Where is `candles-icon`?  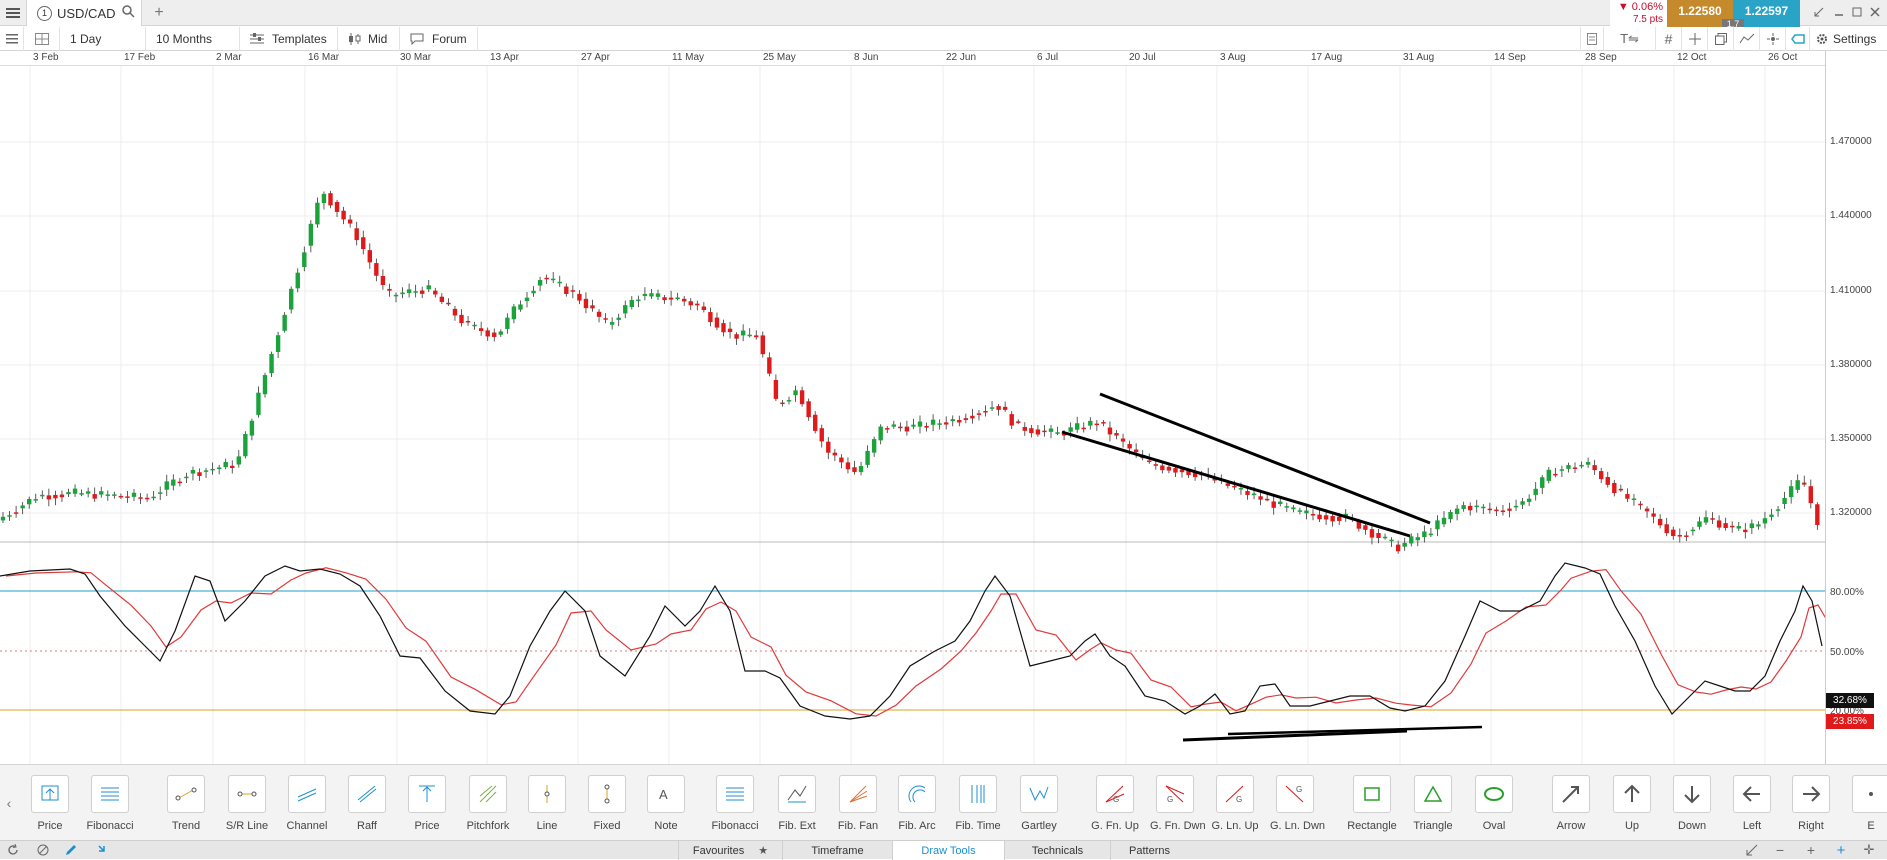 candles-icon is located at coordinates (355, 39).